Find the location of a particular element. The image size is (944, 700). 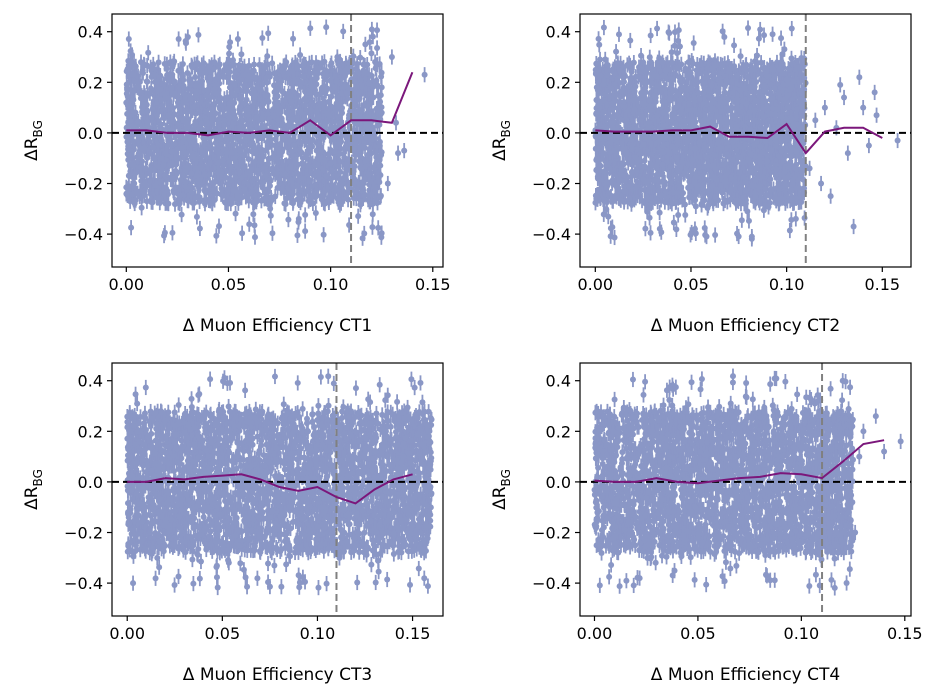

plot-content is located at coordinates (277, 140).